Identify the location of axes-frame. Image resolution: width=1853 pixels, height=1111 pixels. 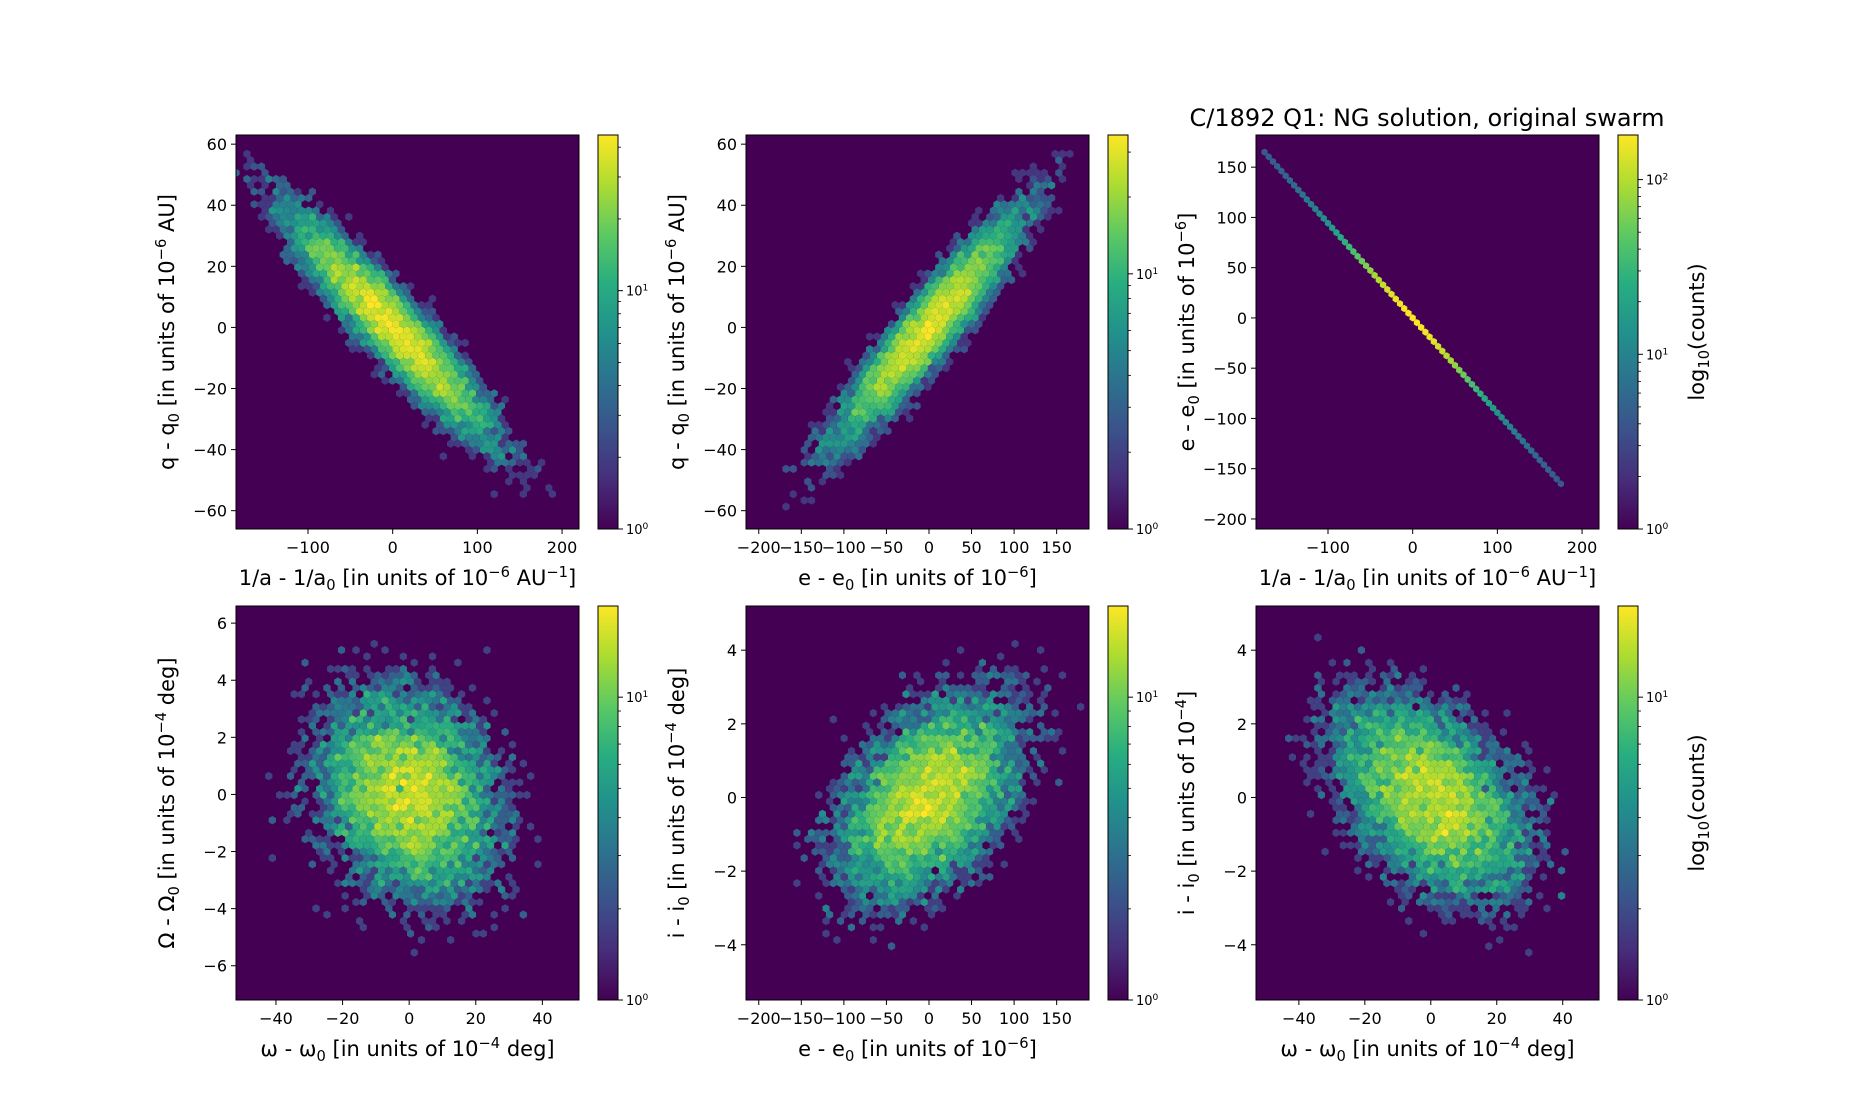
(407, 332).